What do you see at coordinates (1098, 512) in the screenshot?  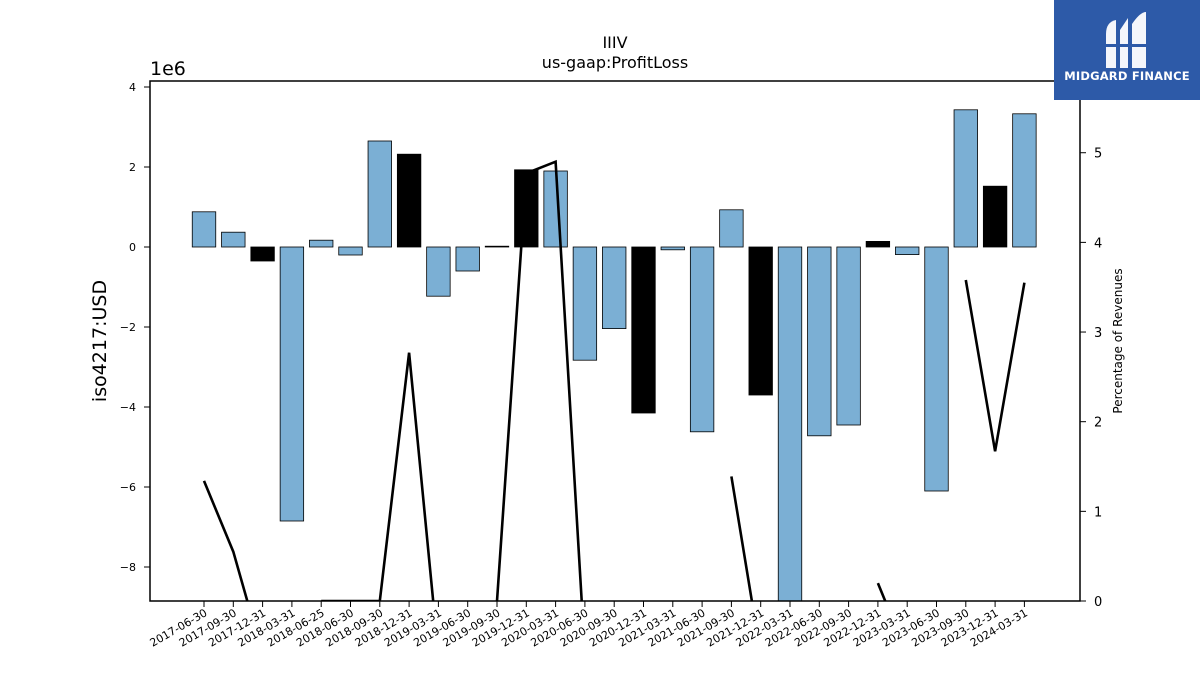 I see `y2-tick-label: 1` at bounding box center [1098, 512].